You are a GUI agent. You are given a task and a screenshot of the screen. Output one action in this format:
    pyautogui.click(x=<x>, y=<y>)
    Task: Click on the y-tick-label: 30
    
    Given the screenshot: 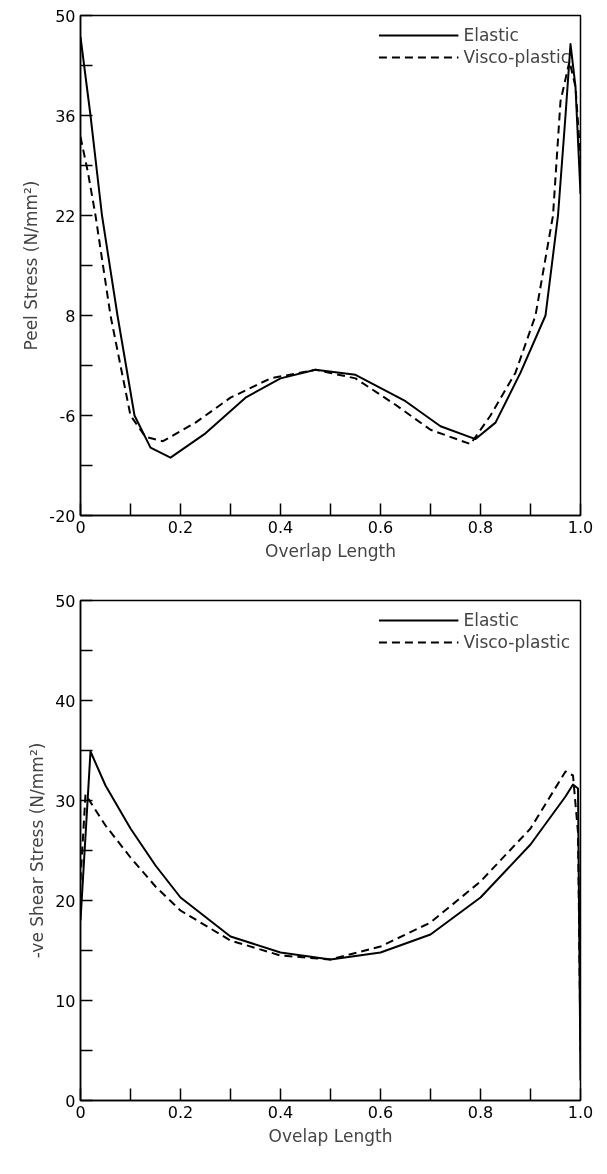 What is the action you would take?
    pyautogui.click(x=65, y=801)
    